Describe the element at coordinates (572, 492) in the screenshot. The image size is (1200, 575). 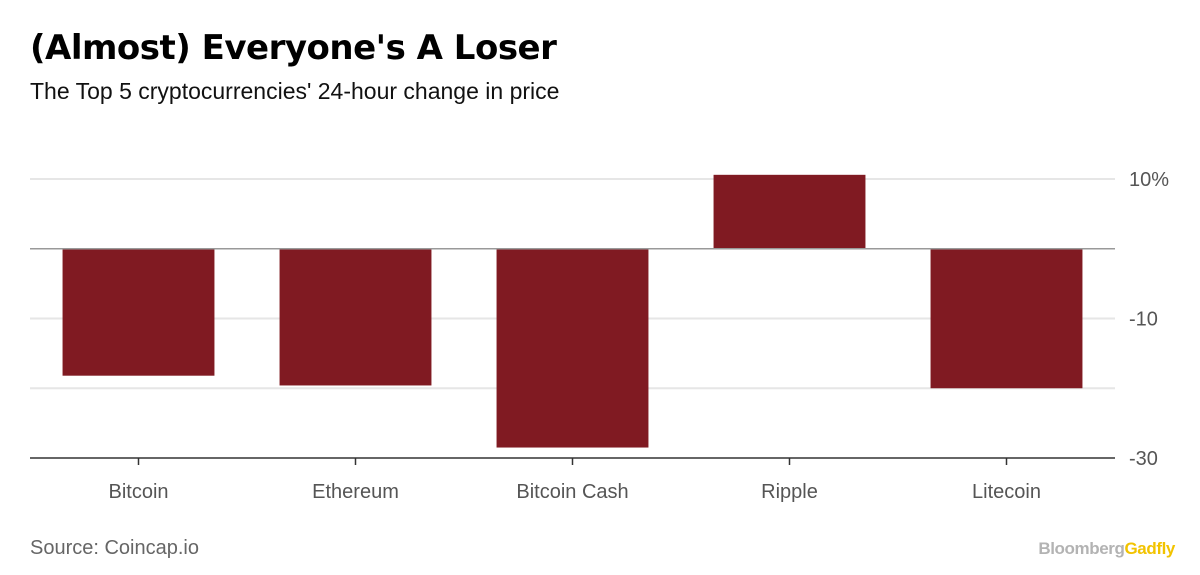
I see `x-tick-label: Bitcoin Cash` at that location.